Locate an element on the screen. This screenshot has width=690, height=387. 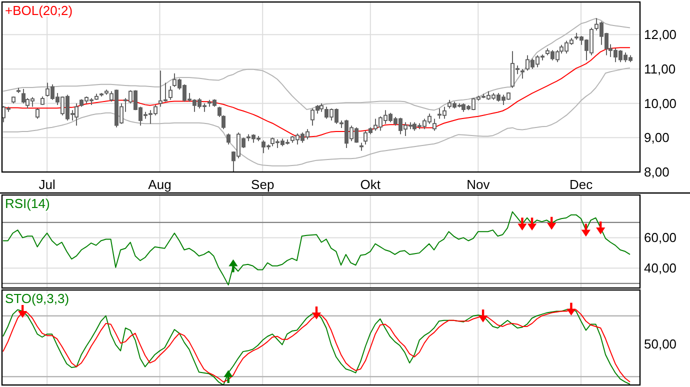
y-tick-label: 11,00 is located at coordinates (660, 69).